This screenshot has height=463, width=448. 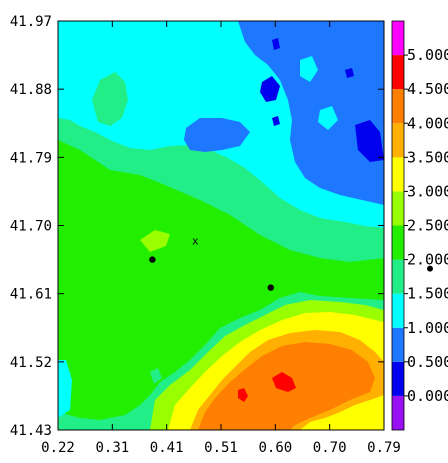 What do you see at coordinates (167, 448) in the screenshot?
I see `x-tick-label: 0.41` at bounding box center [167, 448].